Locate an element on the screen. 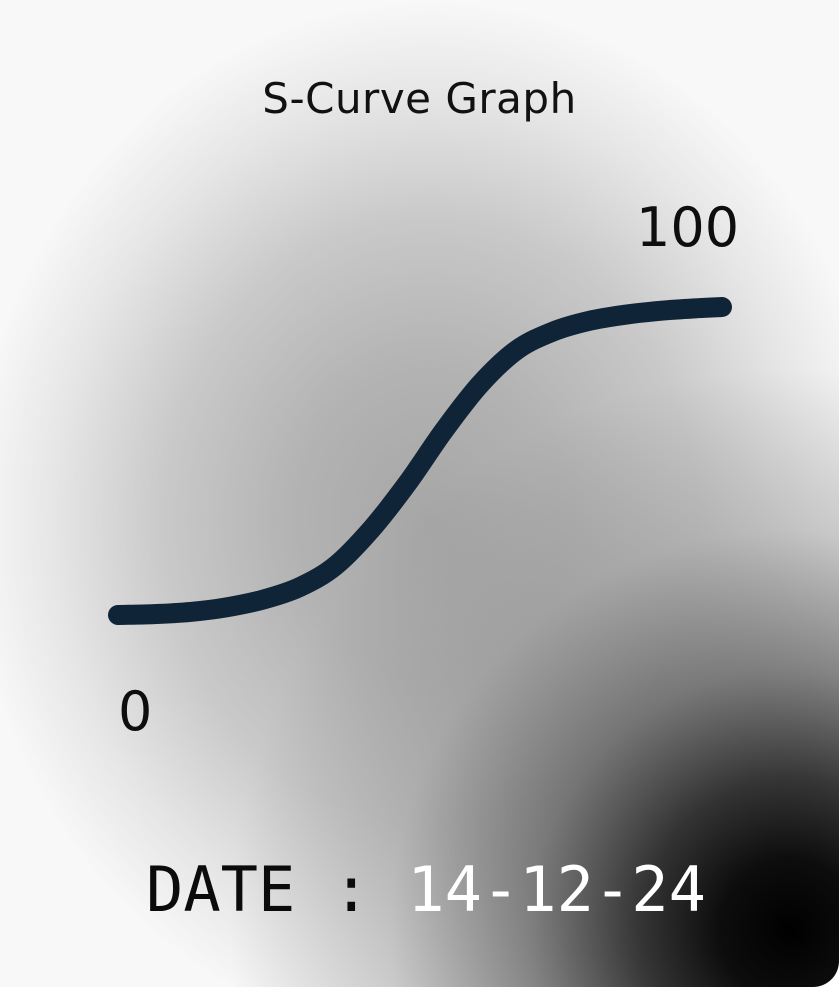  end-value-label: 100 is located at coordinates (688, 227).